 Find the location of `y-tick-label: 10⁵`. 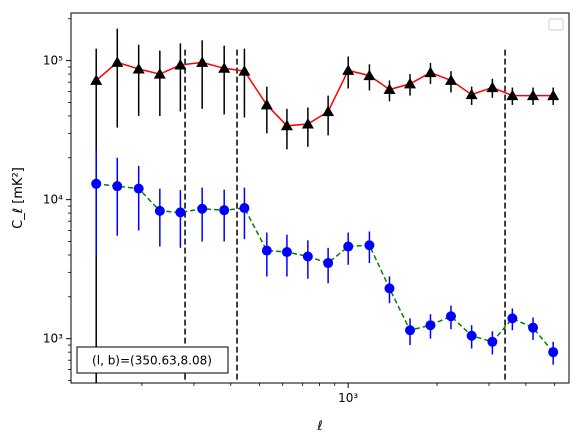

y-tick-label: 10⁵ is located at coordinates (53, 61).